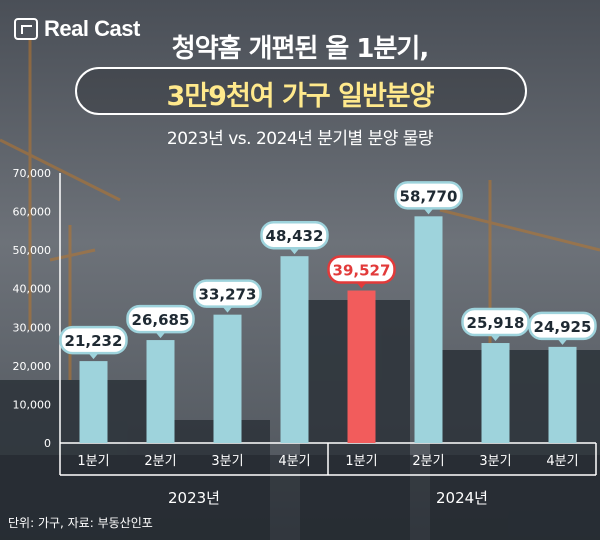 The height and width of the screenshot is (540, 600). I want to click on realcast-logo-icon, so click(26, 29).